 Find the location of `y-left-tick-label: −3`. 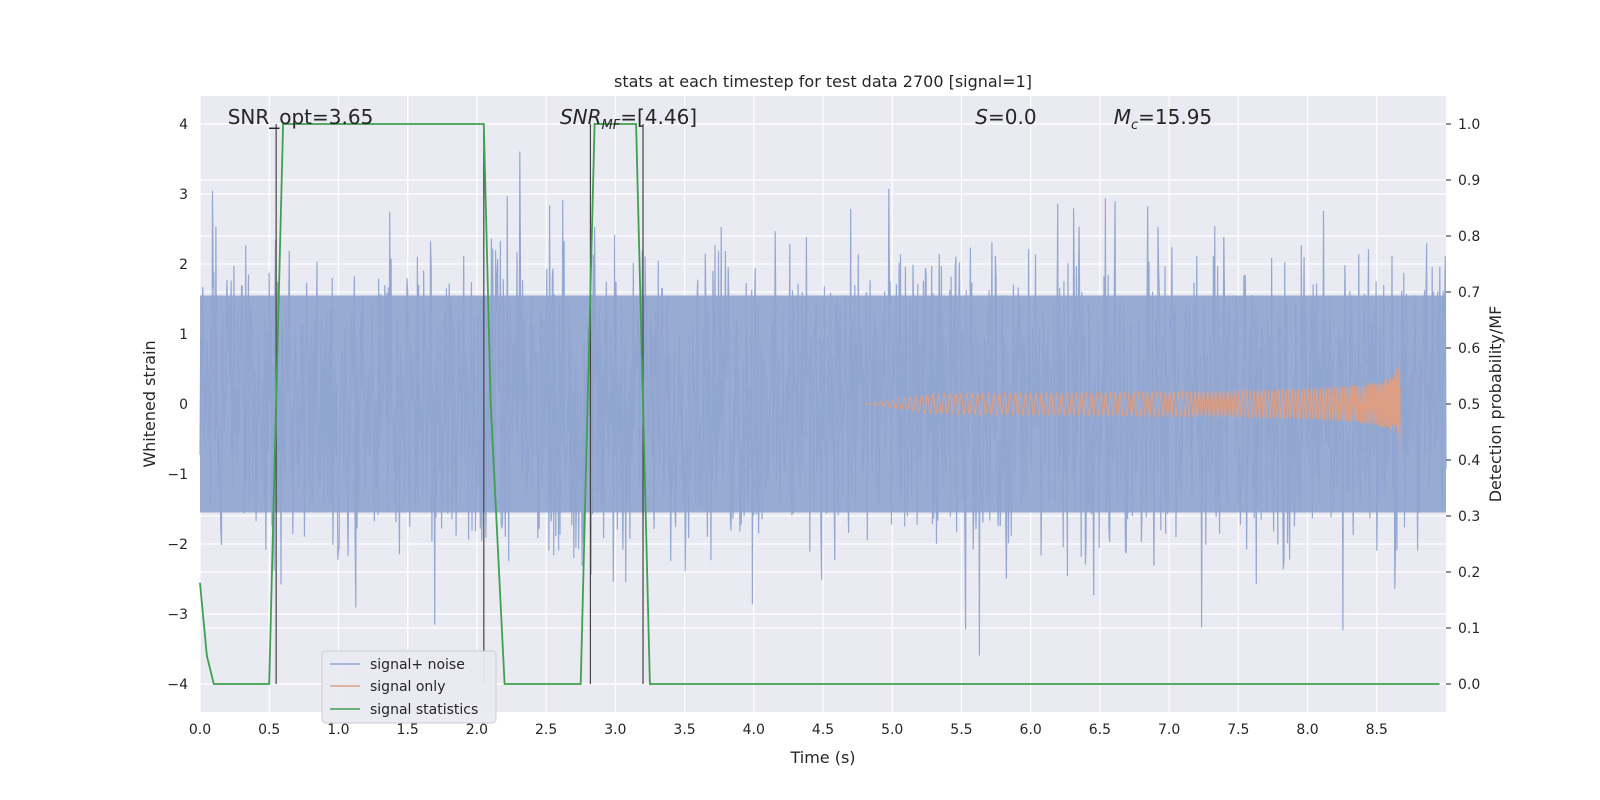

y-left-tick-label: −3 is located at coordinates (177, 615).